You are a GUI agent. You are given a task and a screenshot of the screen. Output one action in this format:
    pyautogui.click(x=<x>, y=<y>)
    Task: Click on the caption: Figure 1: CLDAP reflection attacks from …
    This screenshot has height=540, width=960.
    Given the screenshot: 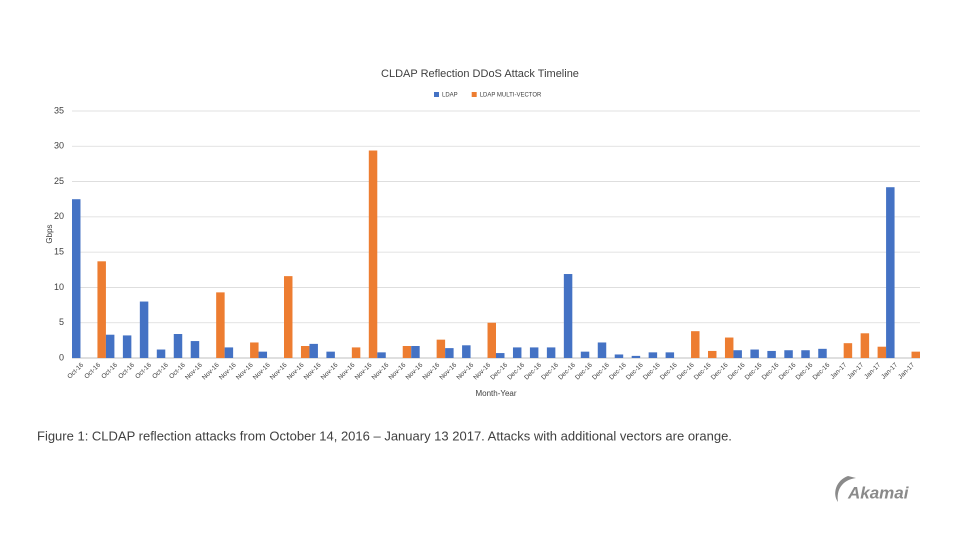 What is the action you would take?
    pyautogui.click(x=384, y=435)
    